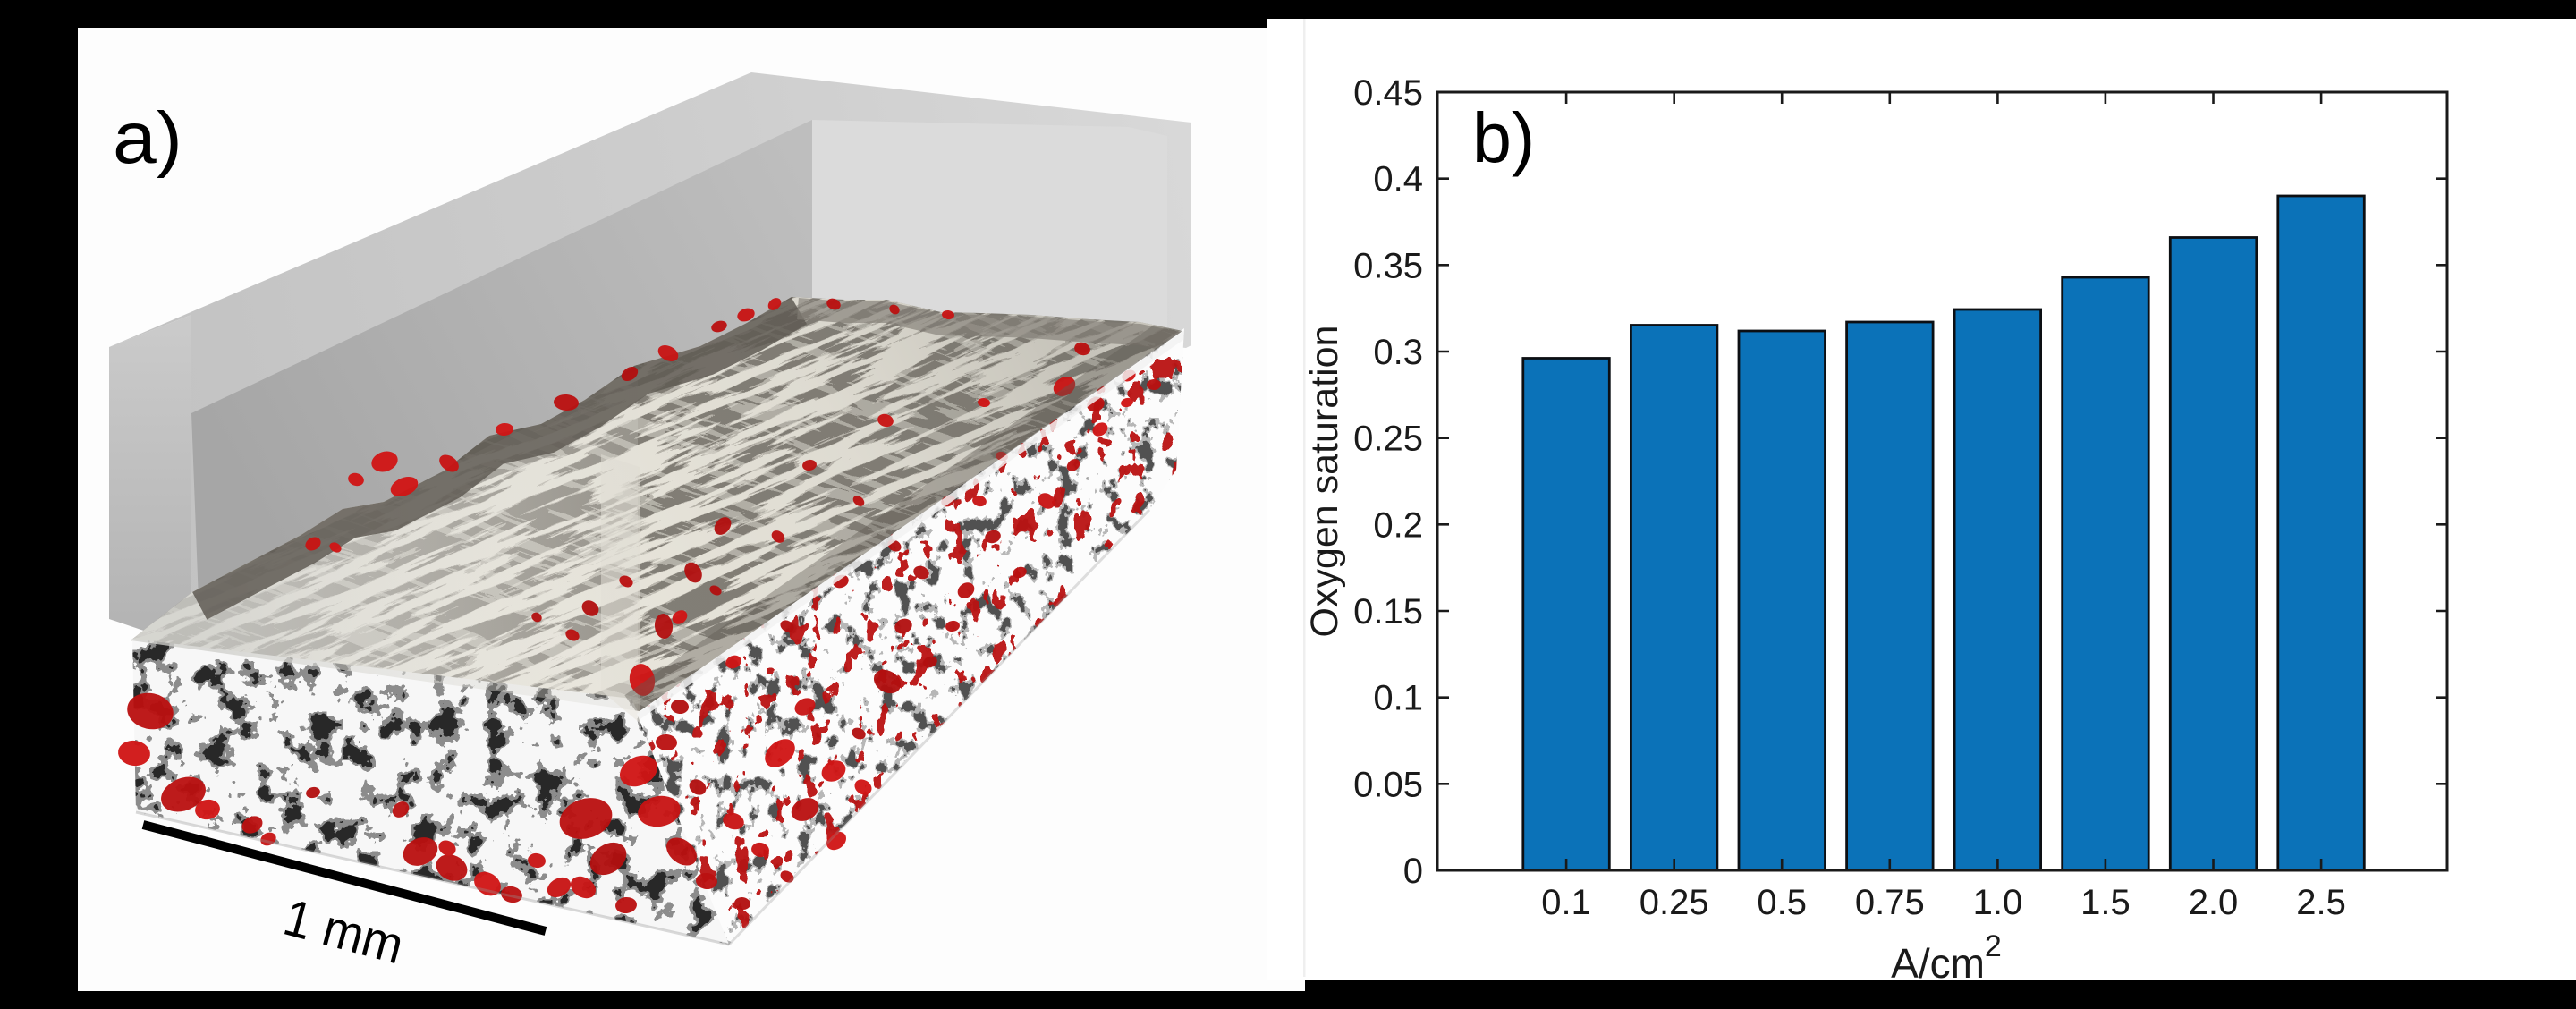 This screenshot has height=1009, width=2576. I want to click on svg-text: 0.45, so click(1388, 93).